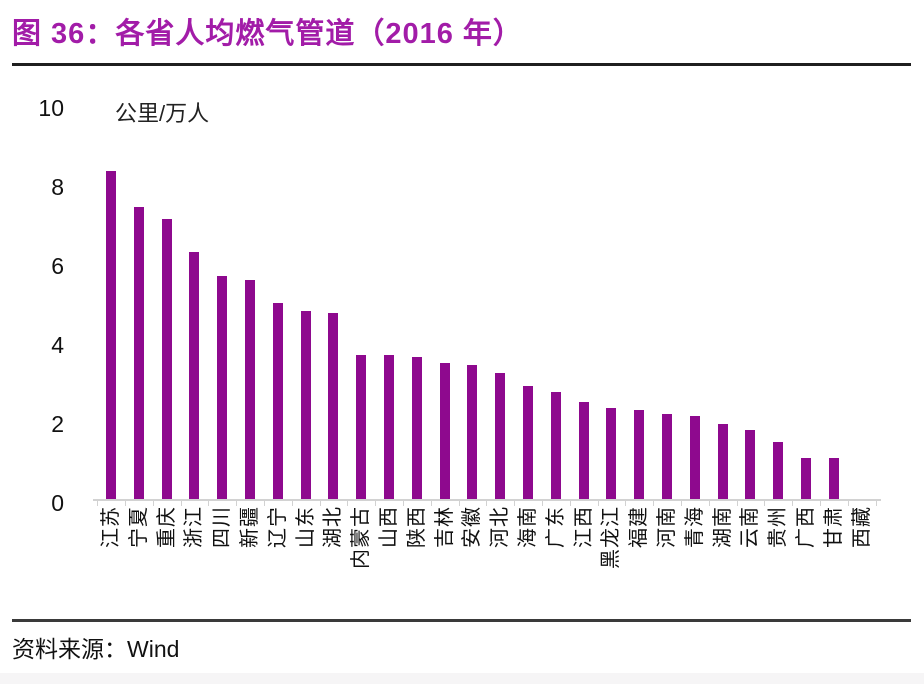  What do you see at coordinates (194, 527) in the screenshot?
I see `x-axis-label: 浙江` at bounding box center [194, 527].